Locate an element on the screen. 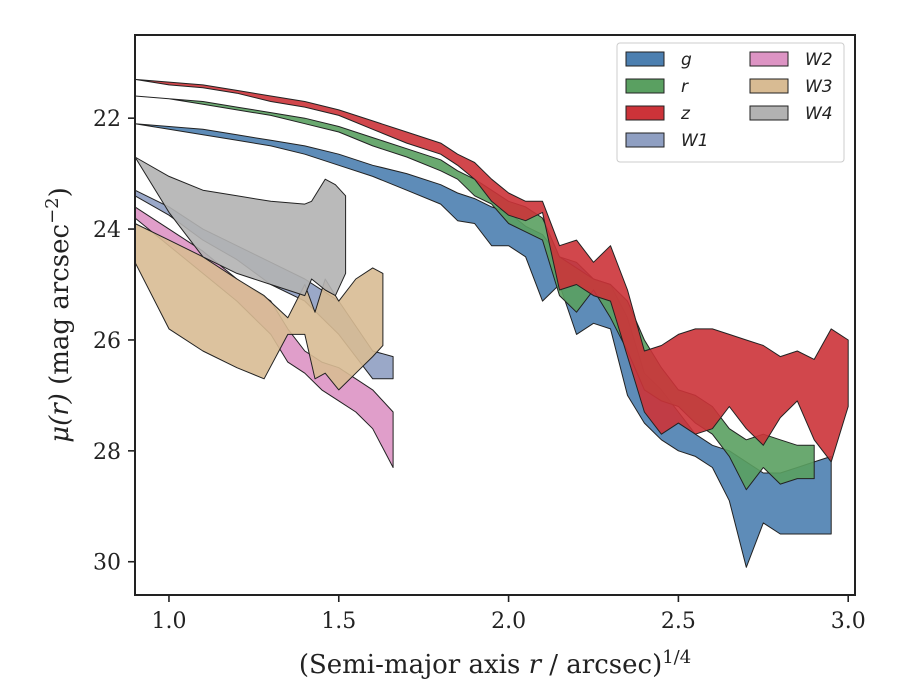  legend-frame is located at coordinates (730, 102).